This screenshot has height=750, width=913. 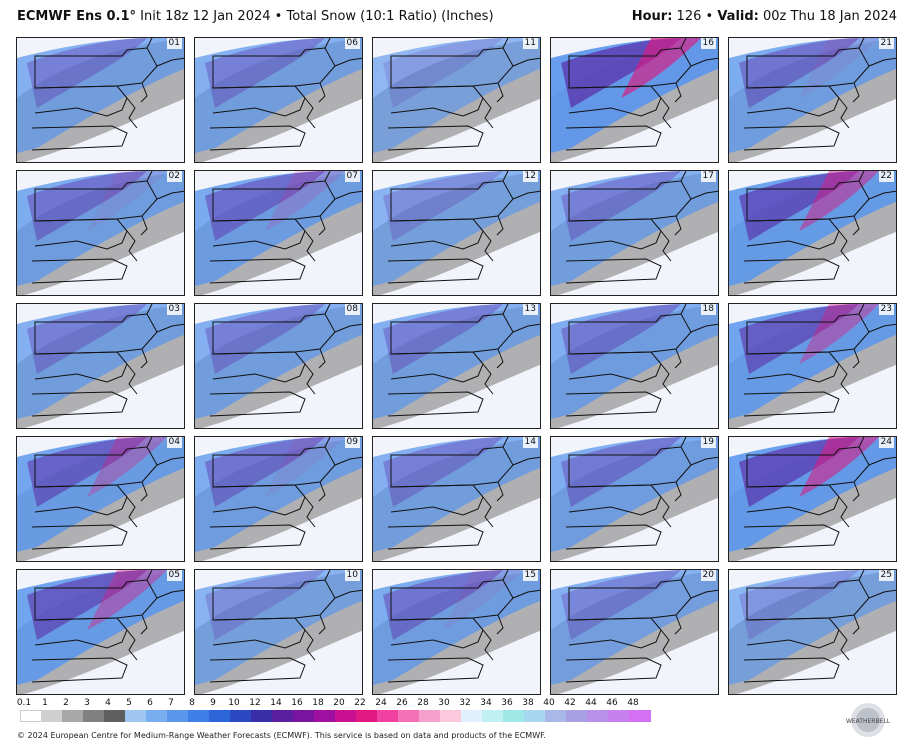 I want to click on legend-tick-label: 20, so click(x=339, y=703).